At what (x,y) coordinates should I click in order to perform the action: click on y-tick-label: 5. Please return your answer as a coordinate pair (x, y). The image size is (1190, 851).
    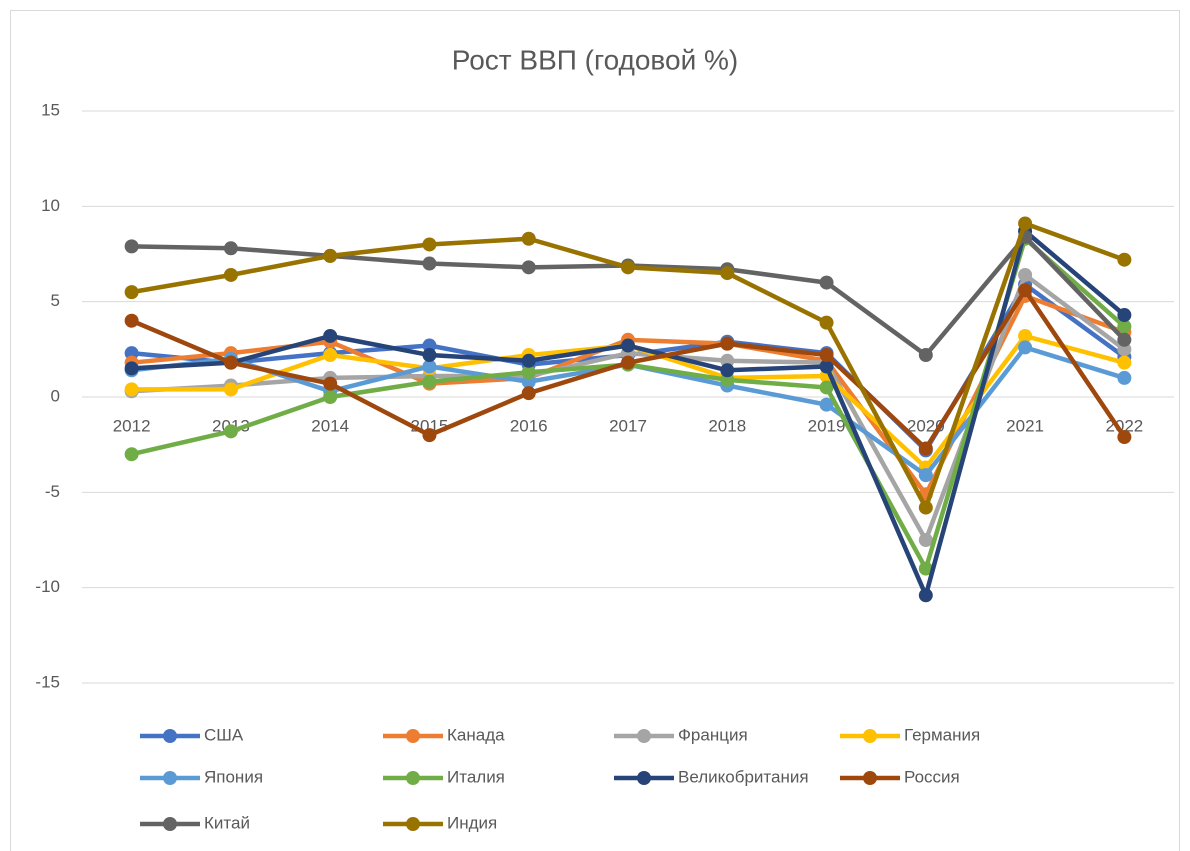
    Looking at the image, I should click on (55, 300).